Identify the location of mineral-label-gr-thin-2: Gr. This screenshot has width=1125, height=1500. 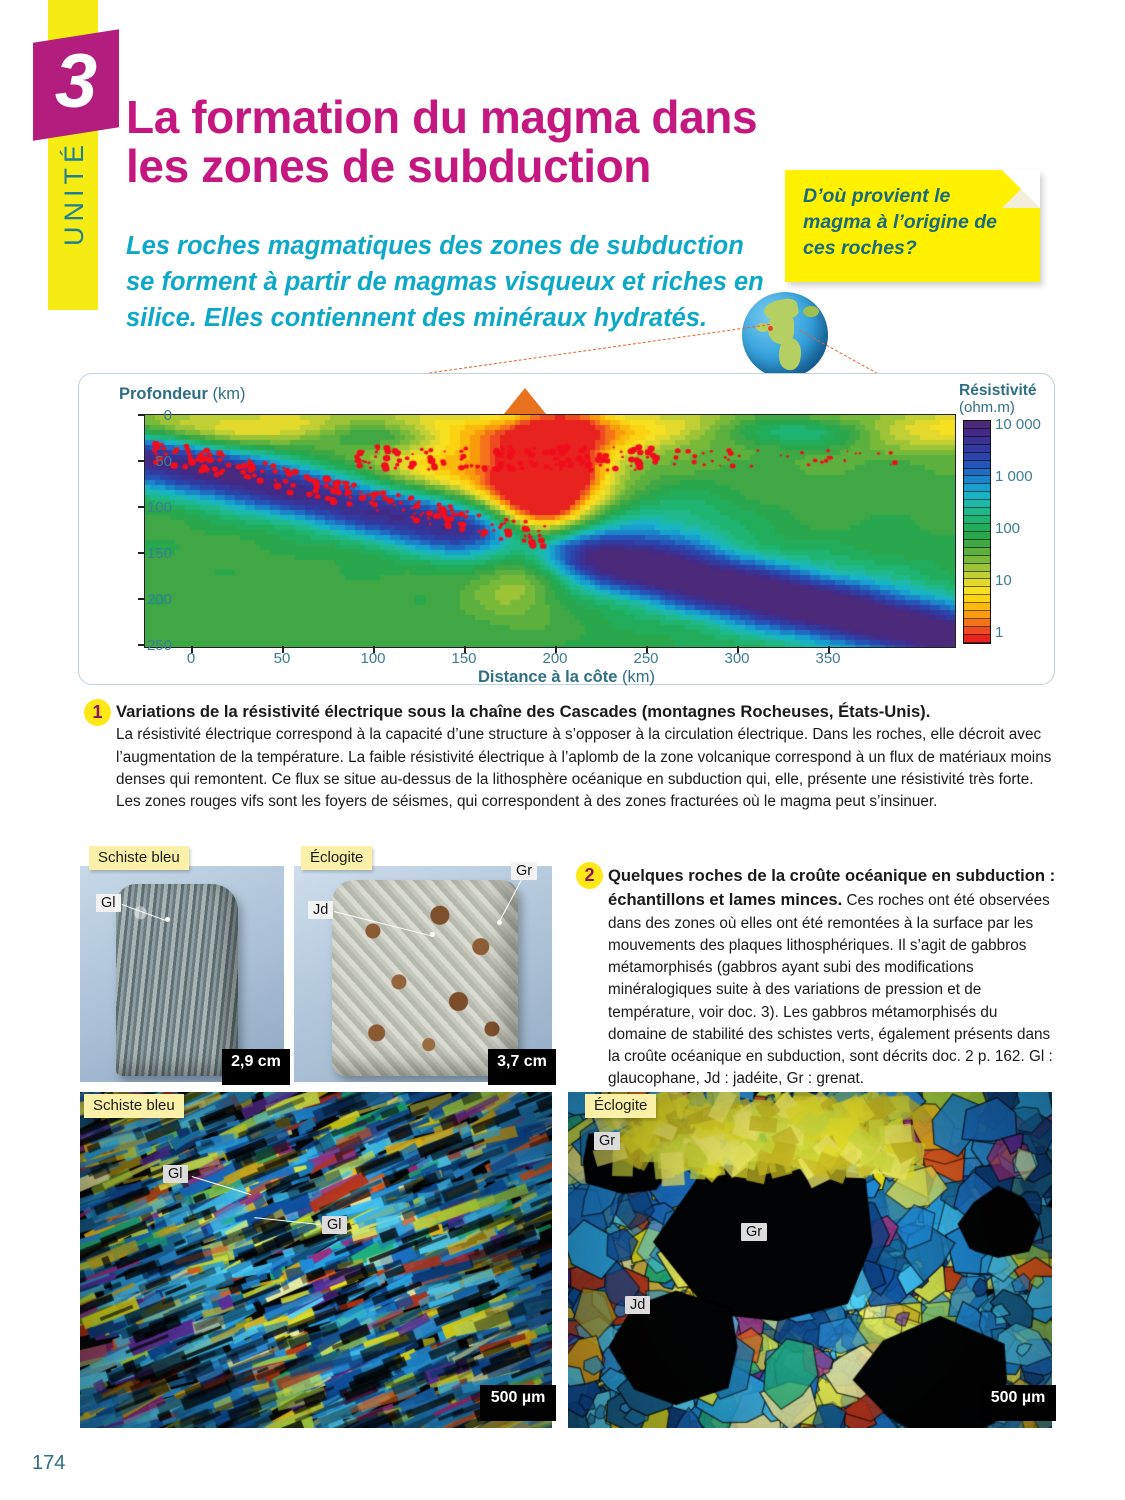
(754, 1232).